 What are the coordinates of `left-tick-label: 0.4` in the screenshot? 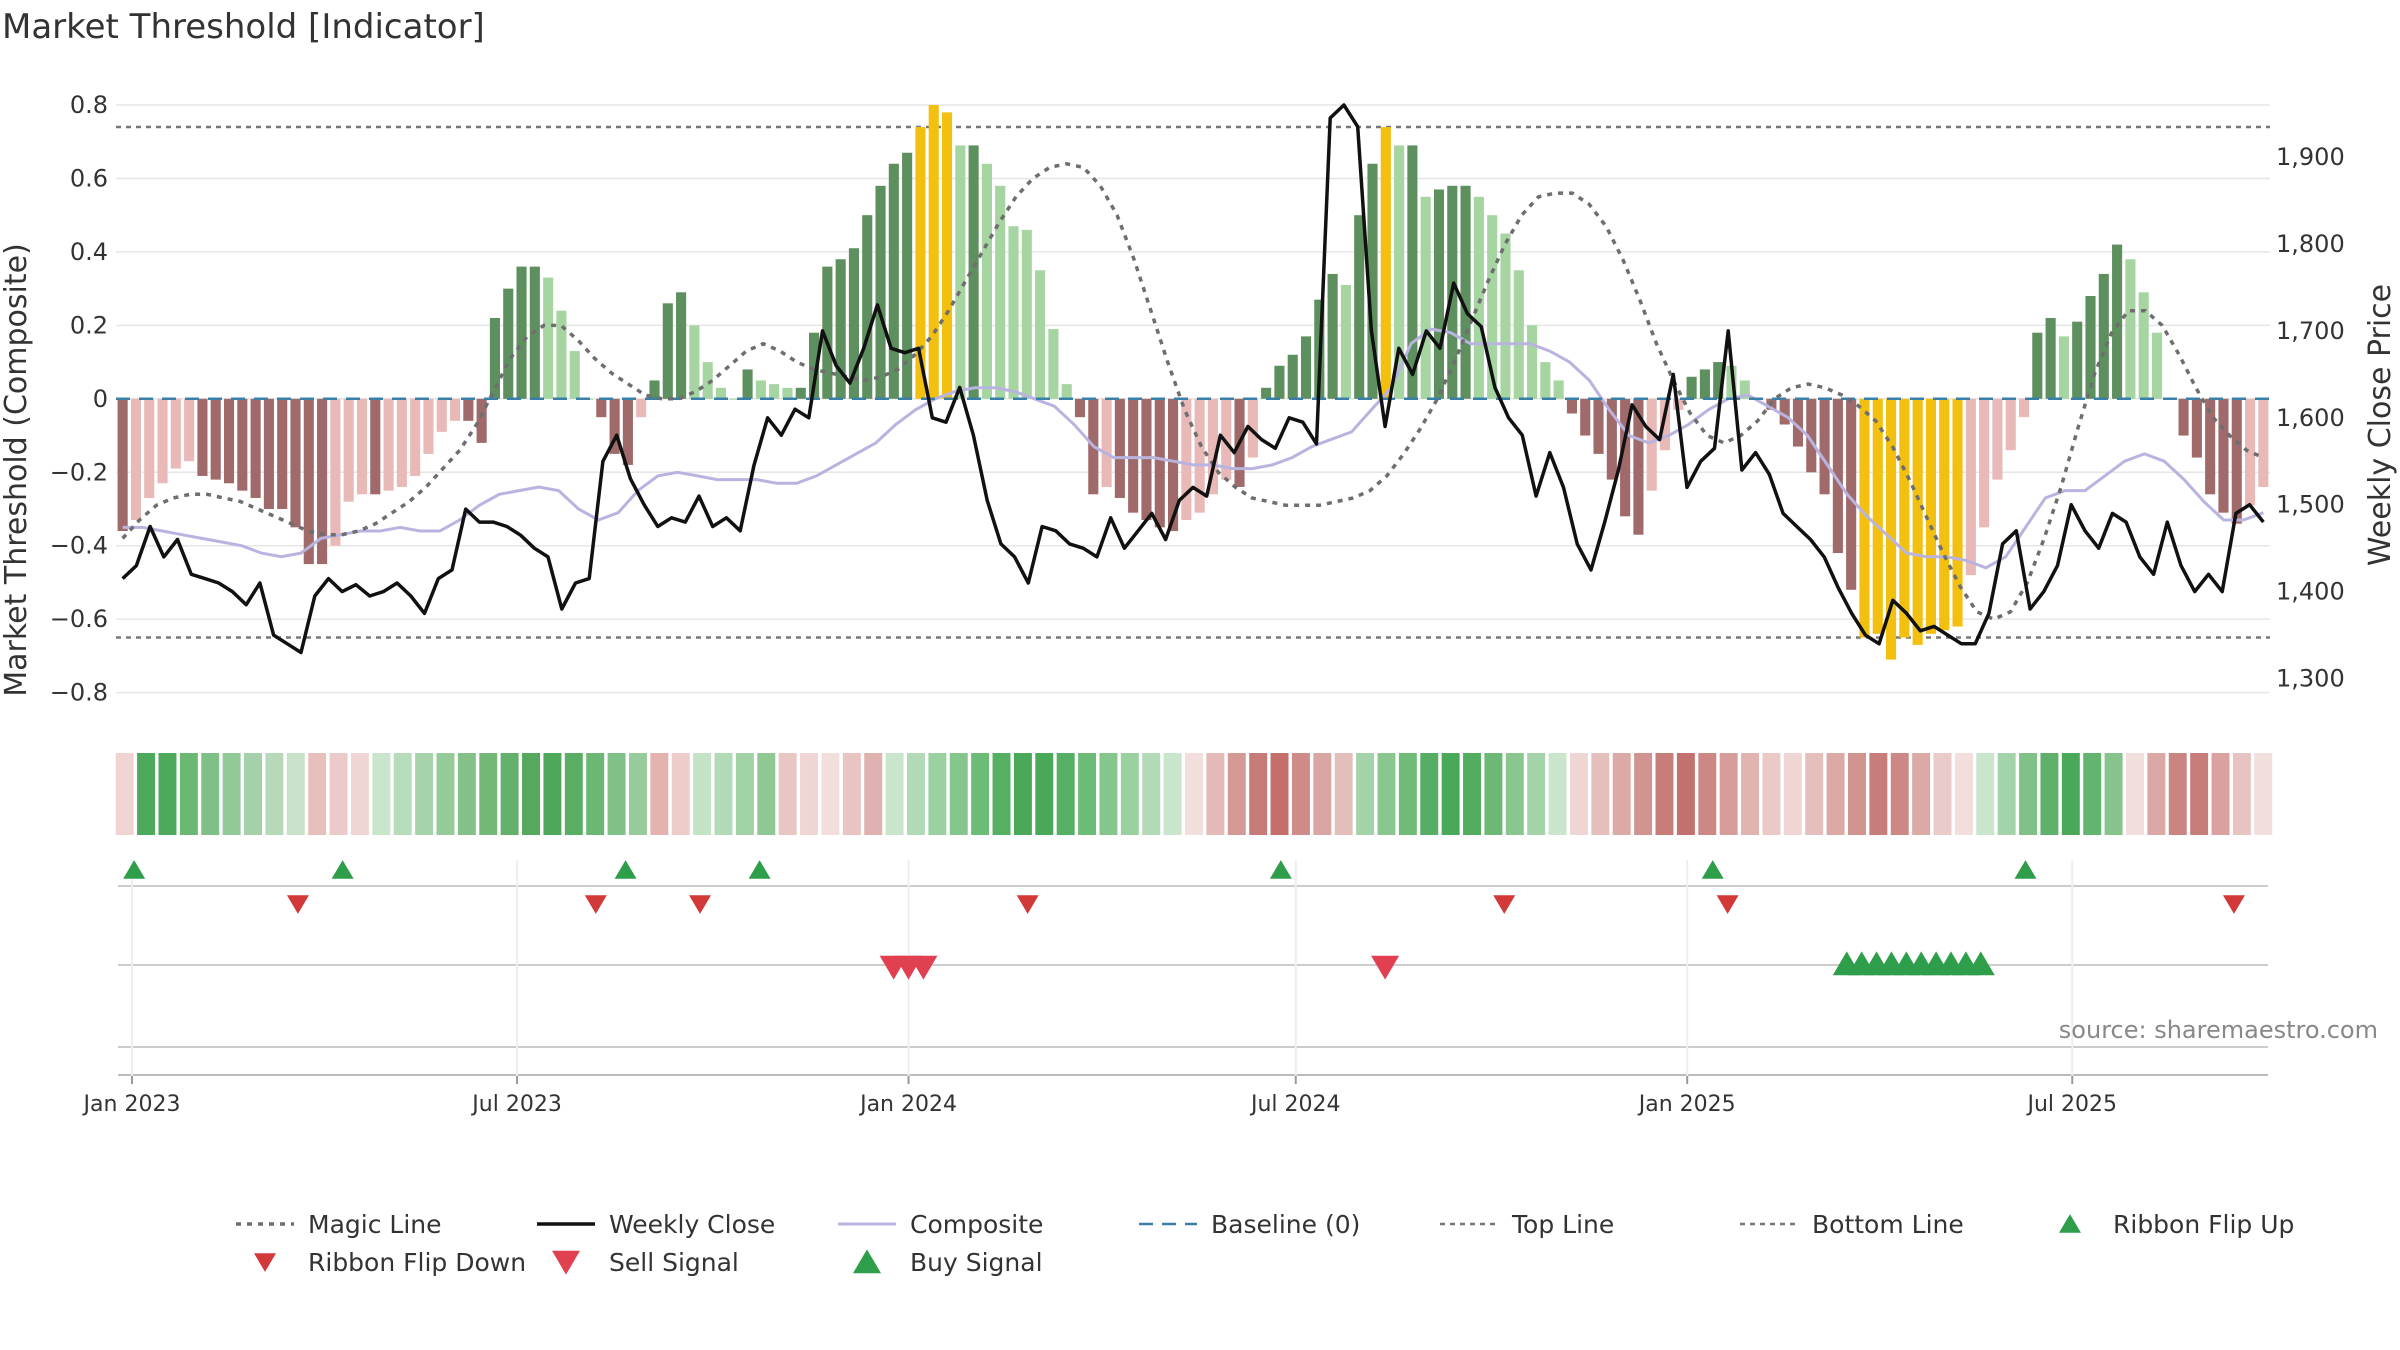 It's located at (89, 252).